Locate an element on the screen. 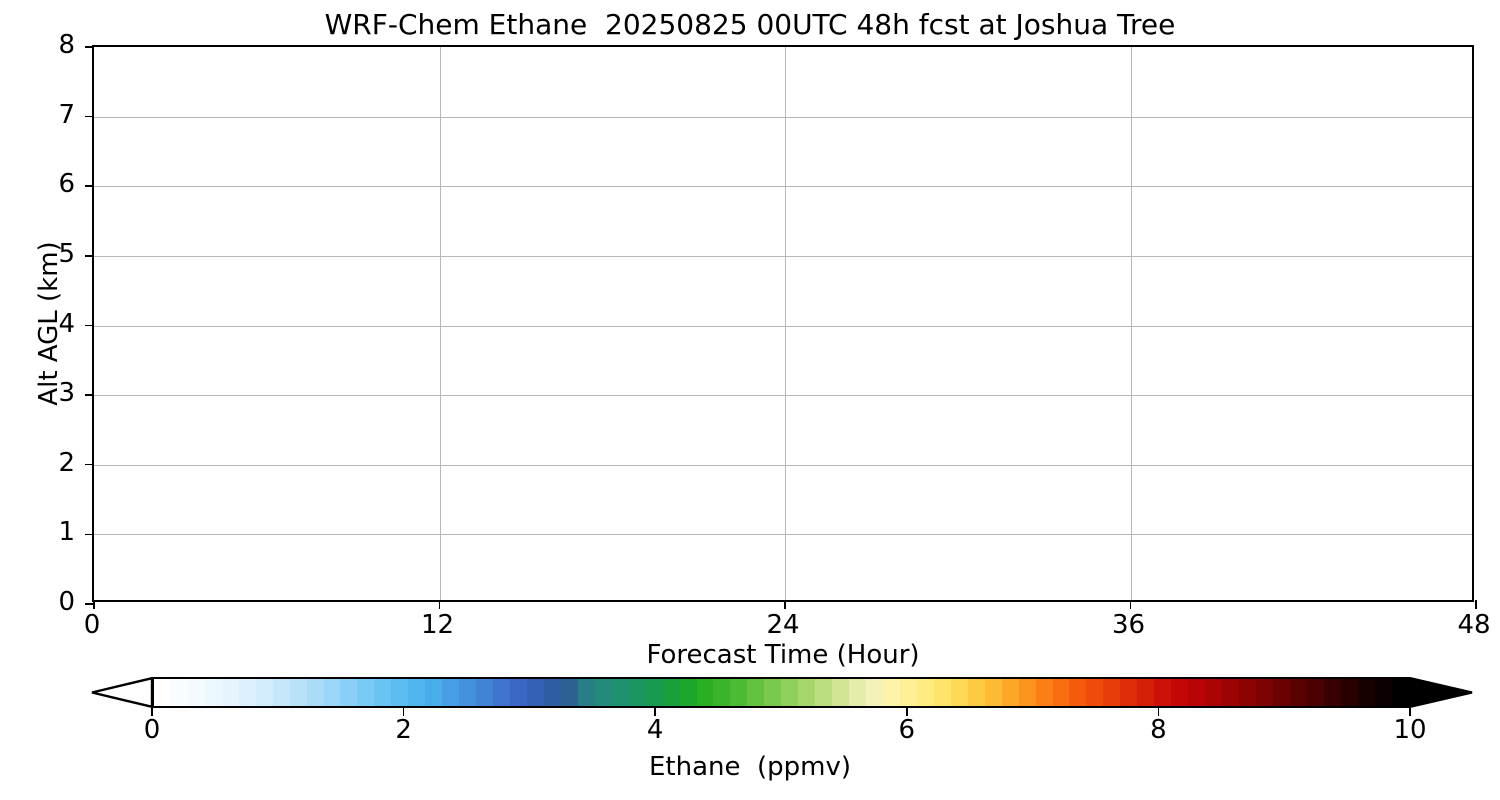 Image resolution: width=1500 pixels, height=800 pixels. x-tick-label: 0 is located at coordinates (92, 625).